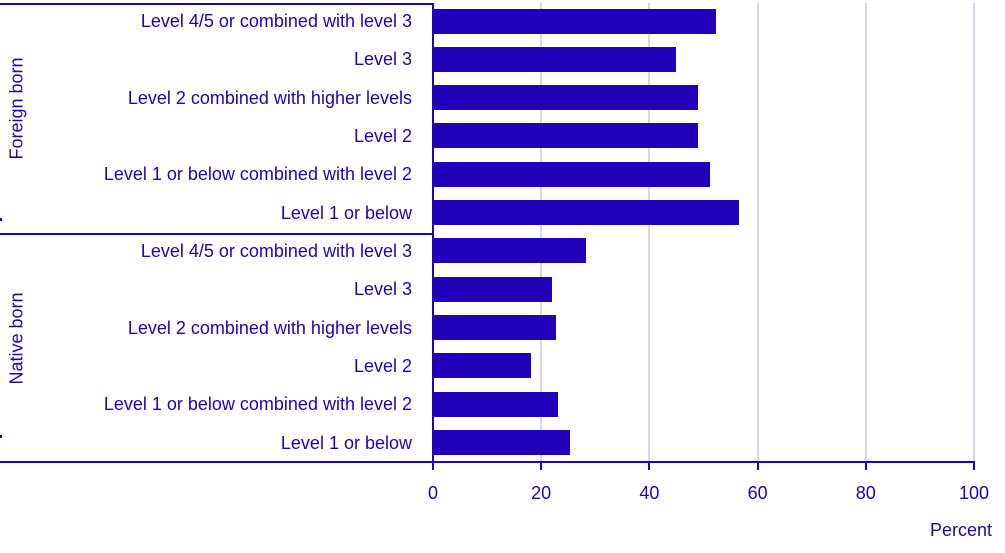 Image resolution: width=1005 pixels, height=553 pixels. What do you see at coordinates (432, 493) in the screenshot?
I see `x-tick-label: 0` at bounding box center [432, 493].